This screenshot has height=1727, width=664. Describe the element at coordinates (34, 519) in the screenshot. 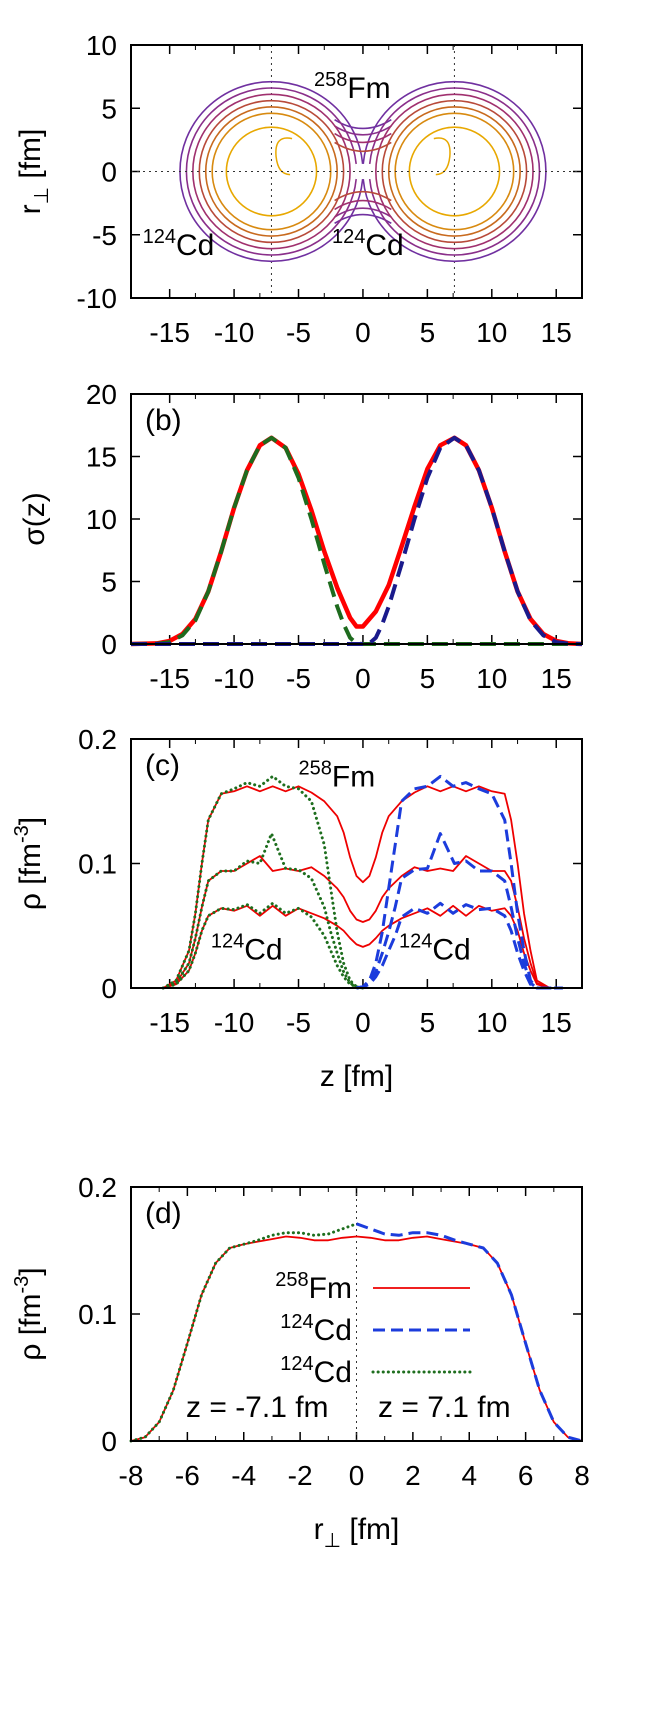

I see `y-axis-label: σ(z)` at that location.